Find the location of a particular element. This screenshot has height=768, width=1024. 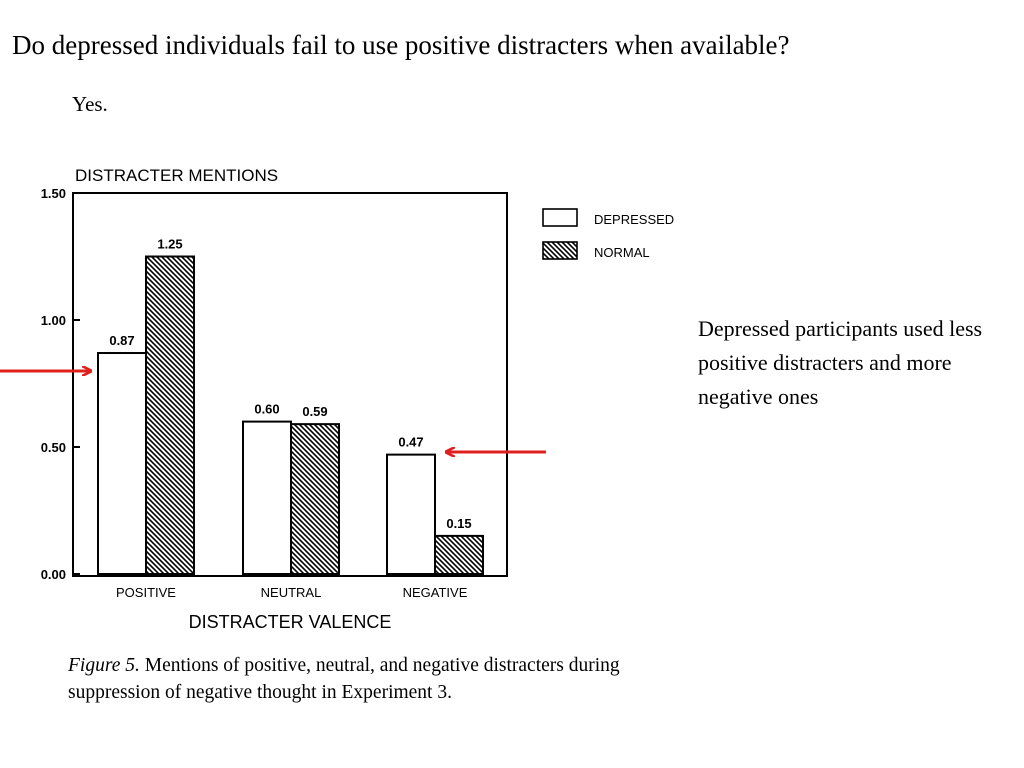

y-axis-title-text: DISTRACTER MENTIONS is located at coordinates (176, 175).